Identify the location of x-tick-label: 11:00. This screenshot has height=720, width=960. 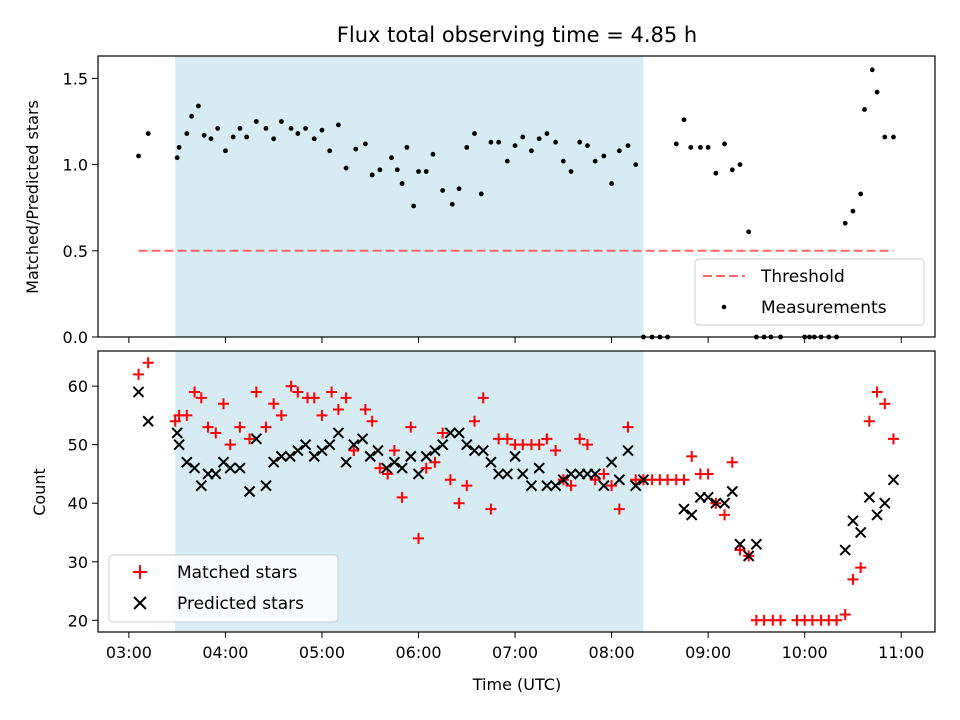
(901, 652).